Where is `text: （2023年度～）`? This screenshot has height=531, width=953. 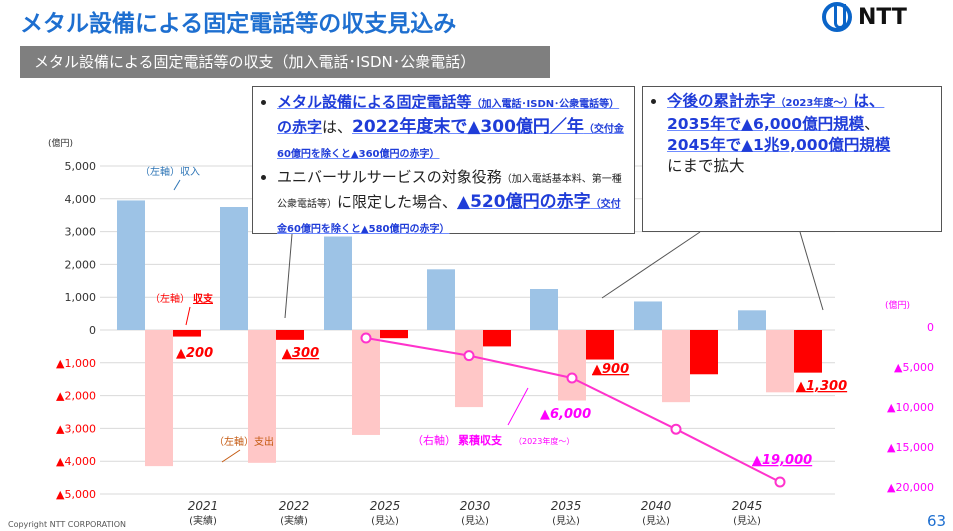
text: （2023年度～） is located at coordinates (814, 103).